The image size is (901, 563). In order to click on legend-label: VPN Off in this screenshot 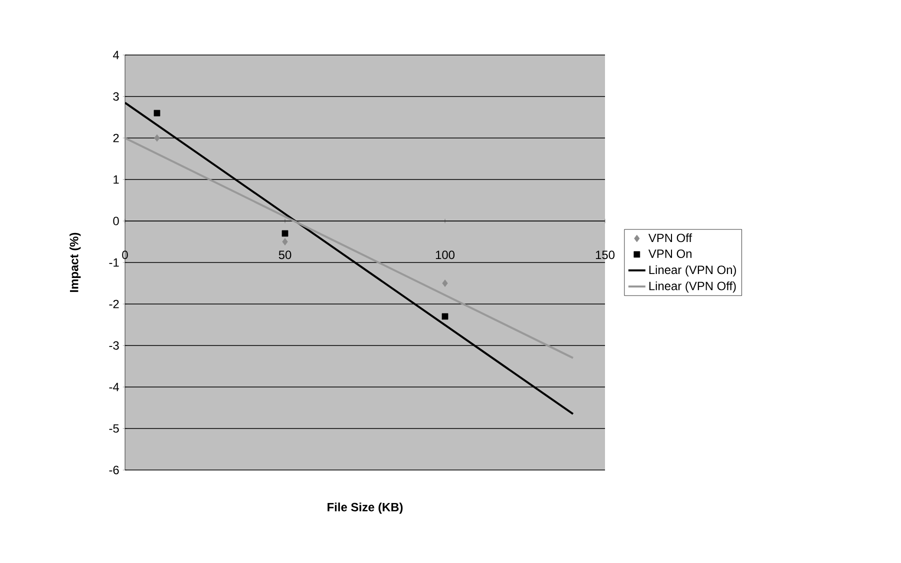, I will do `click(670, 237)`.